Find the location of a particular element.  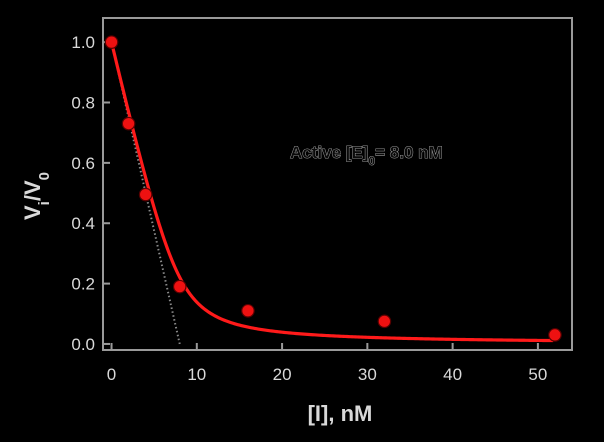

annotation-suffix: = 8.0 nM is located at coordinates (409, 152).